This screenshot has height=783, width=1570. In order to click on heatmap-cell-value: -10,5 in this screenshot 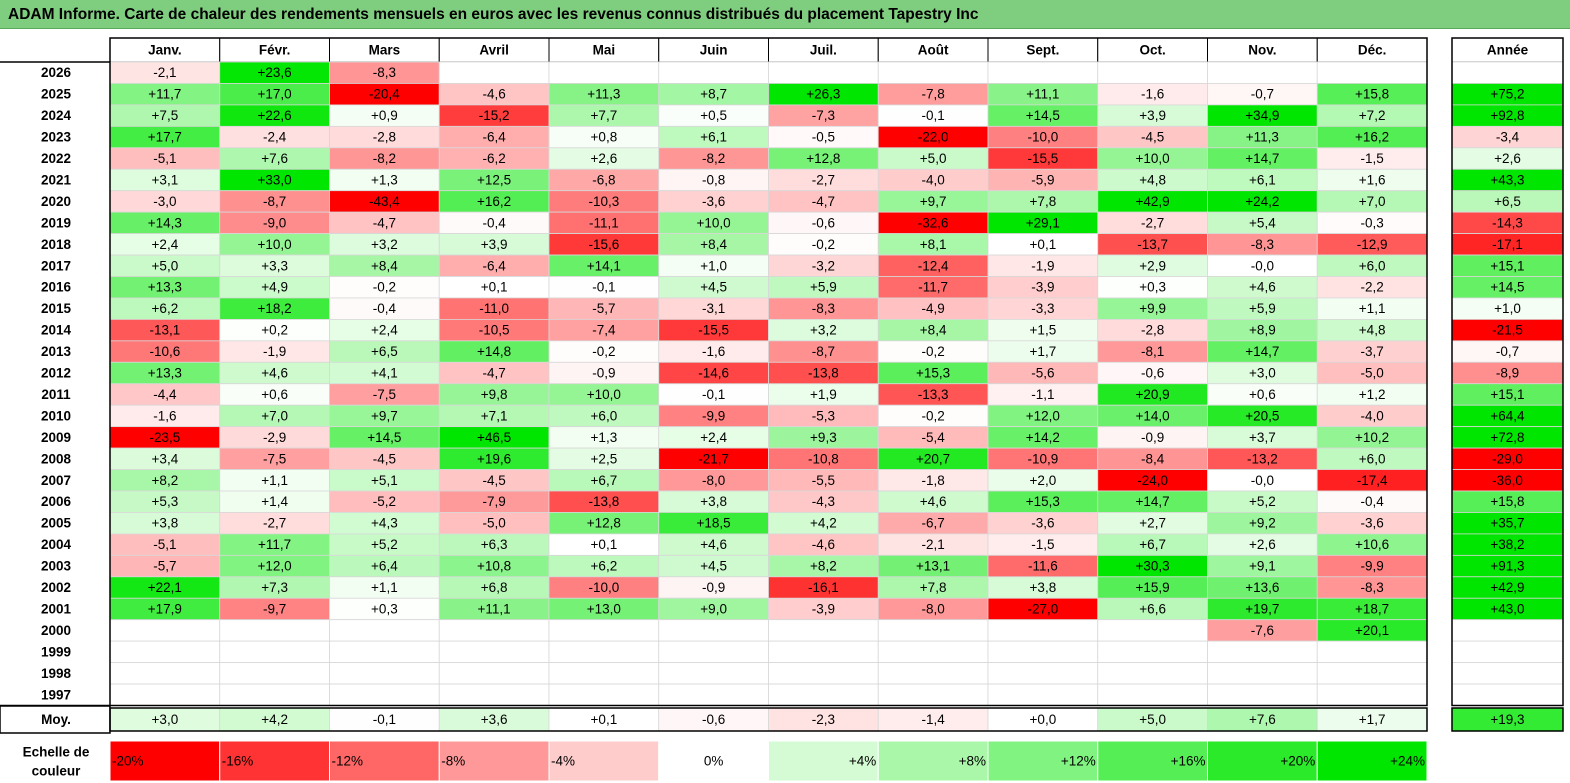, I will do `click(494, 330)`.